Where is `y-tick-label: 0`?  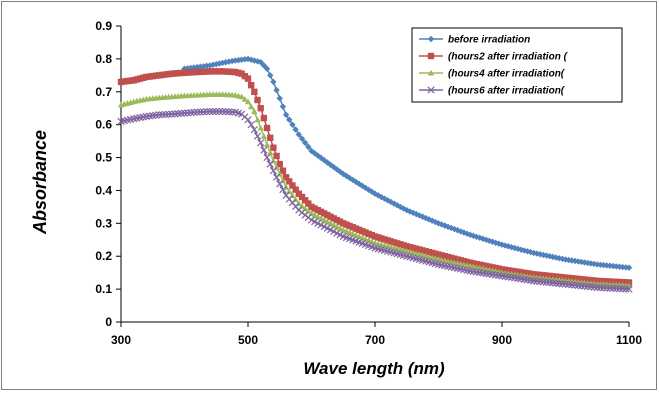
y-tick-label: 0 is located at coordinates (108, 322).